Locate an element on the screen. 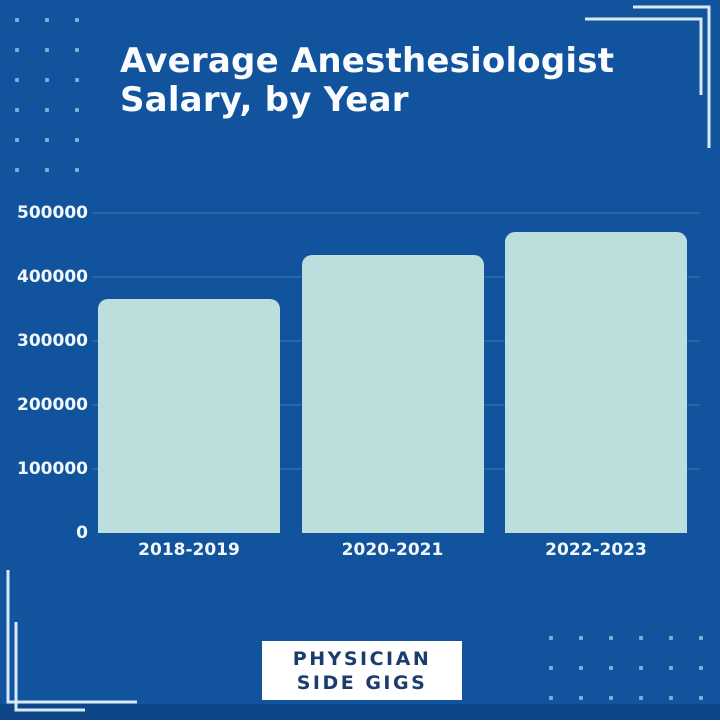 This screenshot has height=726, width=720. bar-2020-2021 is located at coordinates (392, 393).